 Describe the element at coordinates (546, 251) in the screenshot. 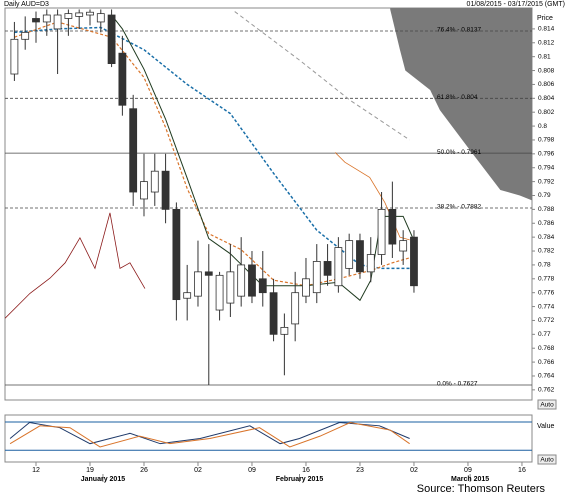

I see `y-tick-label: 0.782` at that location.